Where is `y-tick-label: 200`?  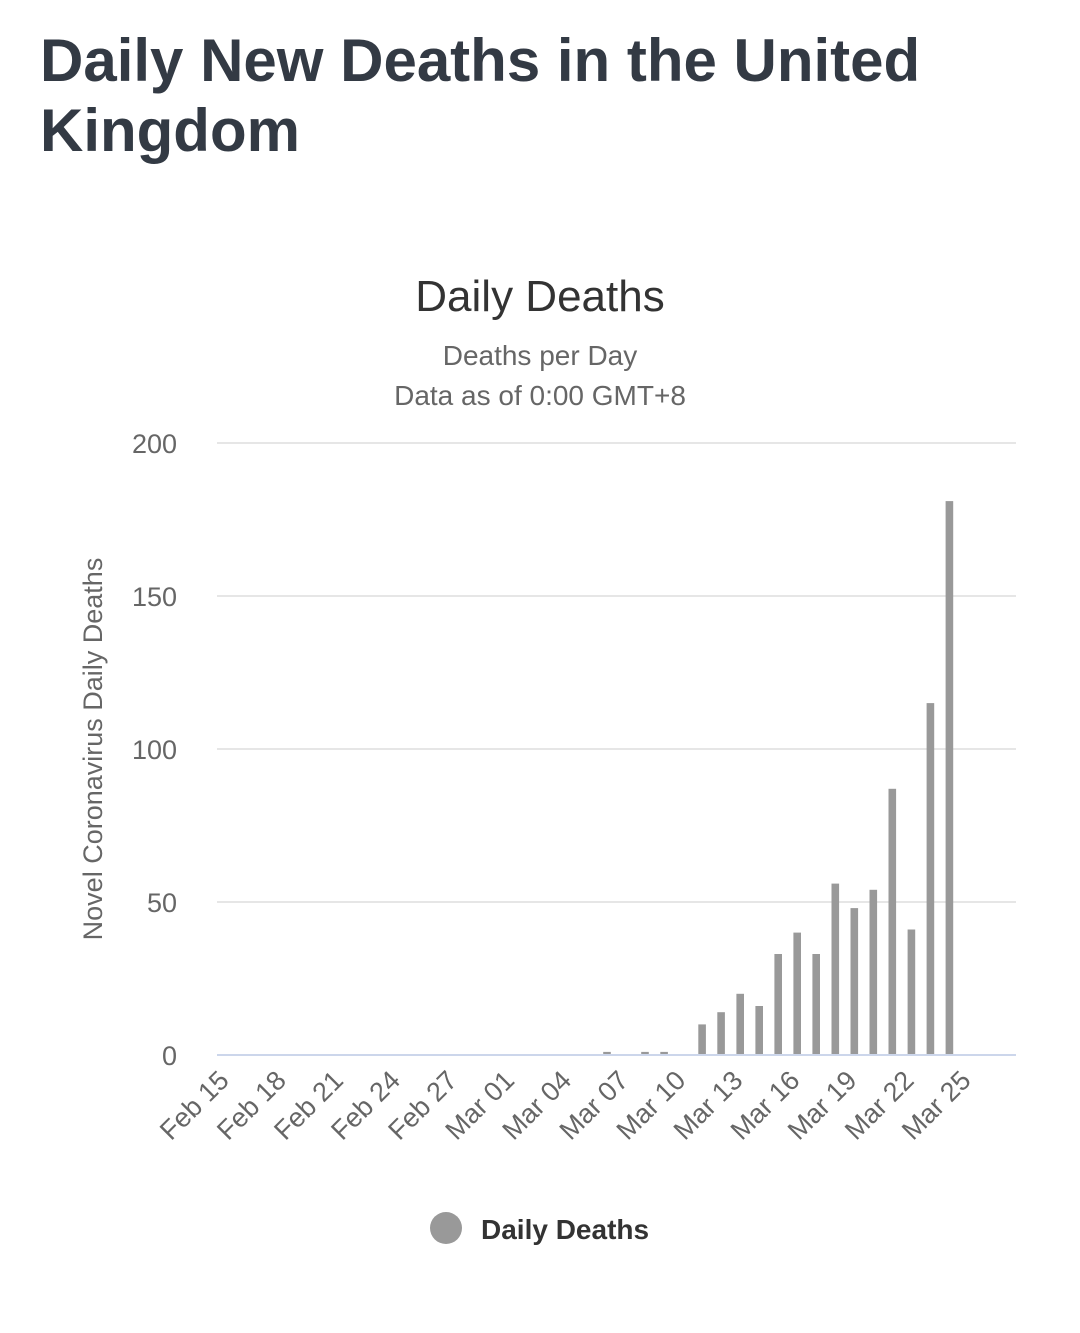 y-tick-label: 200 is located at coordinates (154, 444).